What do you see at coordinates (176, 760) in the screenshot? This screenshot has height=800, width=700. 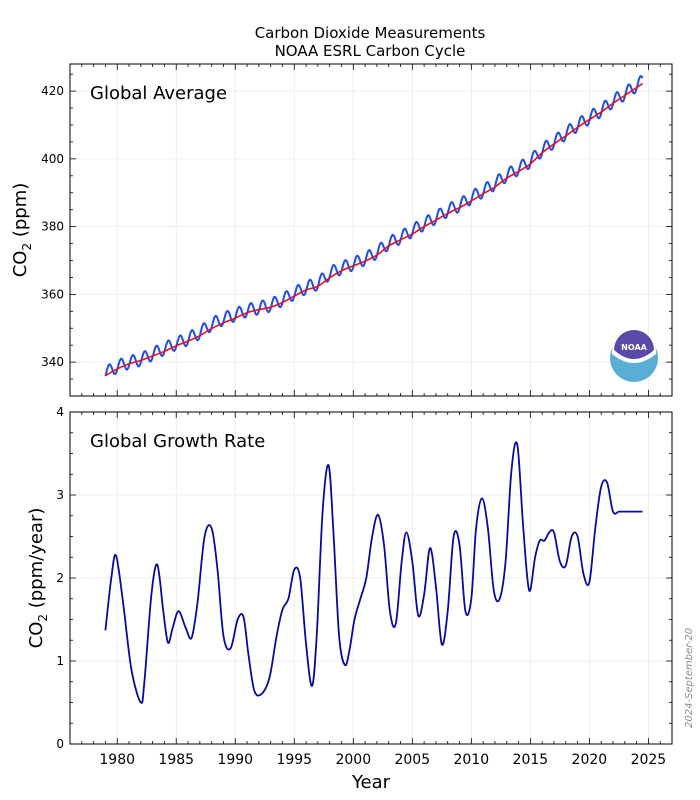 I see `bottom-x-tick-label: 1985` at bounding box center [176, 760].